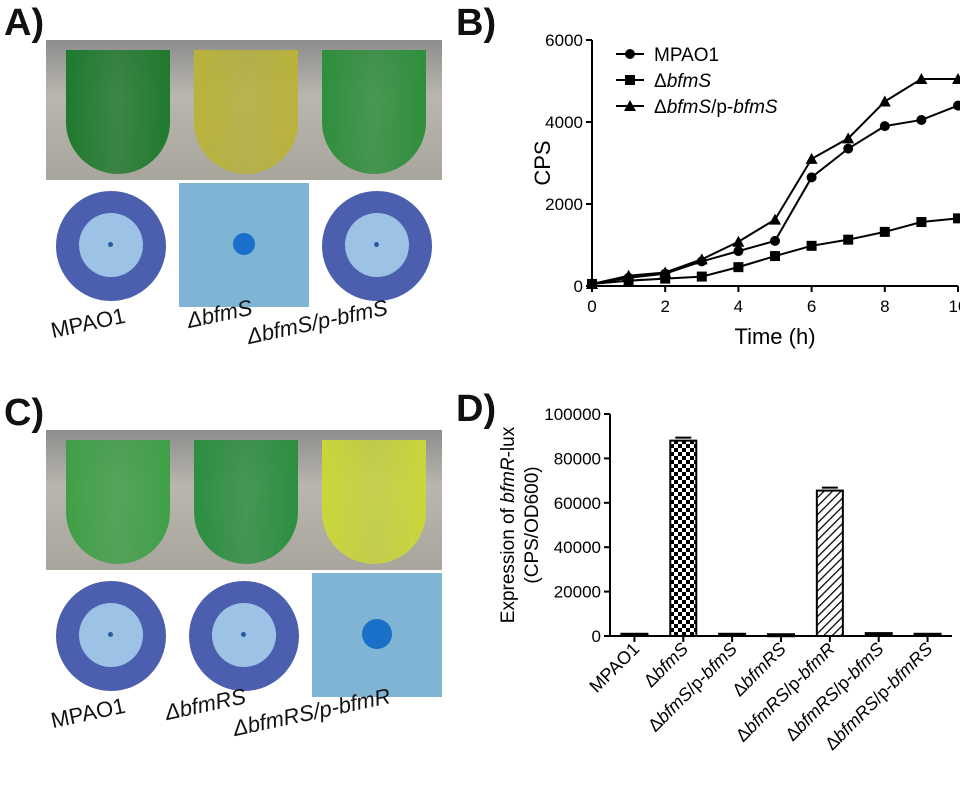  I want to click on tube-bfms-complemented, so click(374, 112).